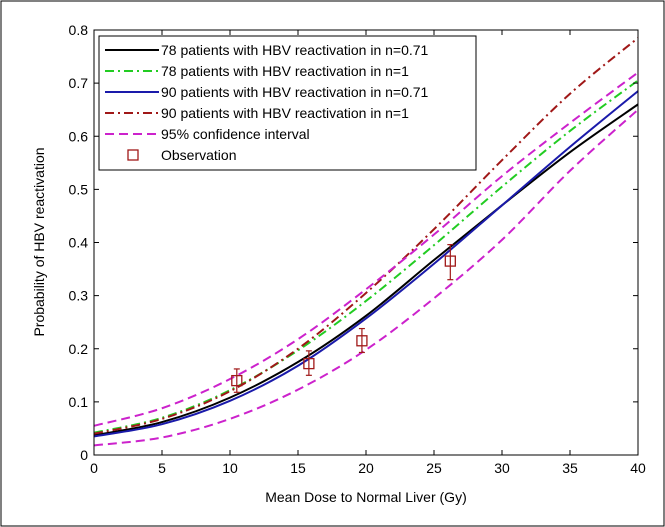  What do you see at coordinates (79, 83) in the screenshot?
I see `y-tick-label: 0.7` at bounding box center [79, 83].